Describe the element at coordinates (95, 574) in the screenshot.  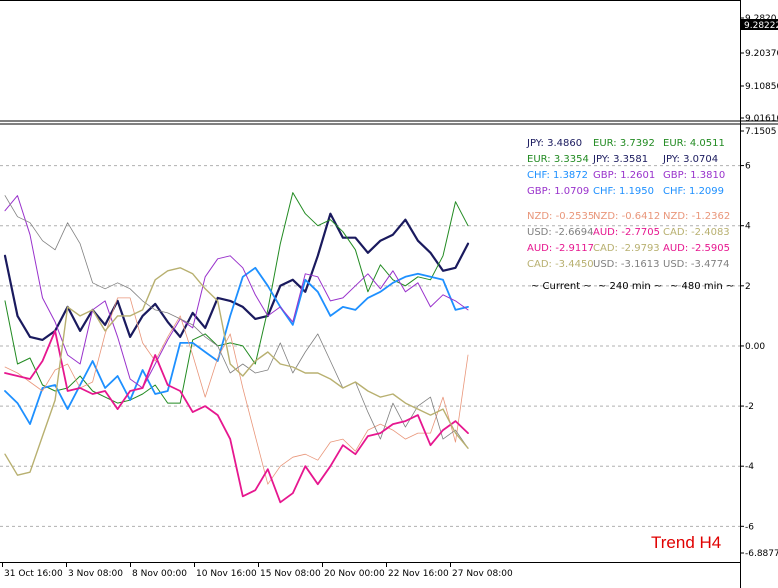
I see `x-tick-label: 3 Nov 08:00` at that location.